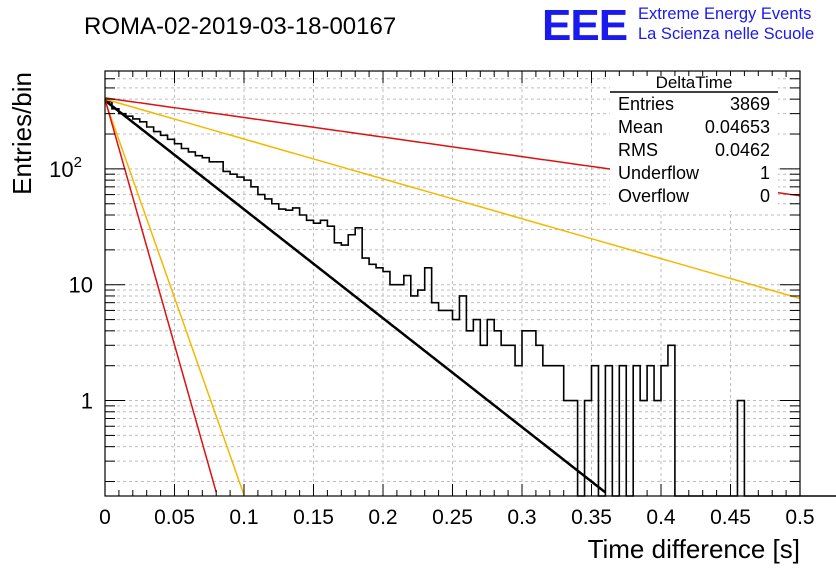 The image size is (836, 572). What do you see at coordinates (638, 150) in the screenshot?
I see `stats-label: RMS` at bounding box center [638, 150].